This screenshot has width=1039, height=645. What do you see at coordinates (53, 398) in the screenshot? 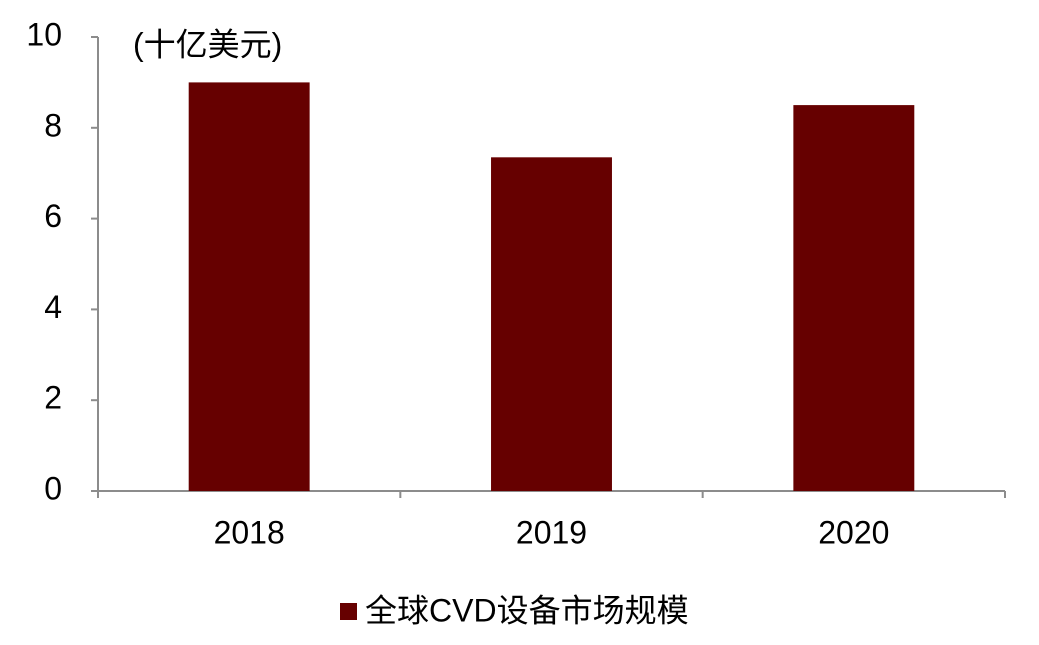
I see `y-tick-label: 2` at bounding box center [53, 398].